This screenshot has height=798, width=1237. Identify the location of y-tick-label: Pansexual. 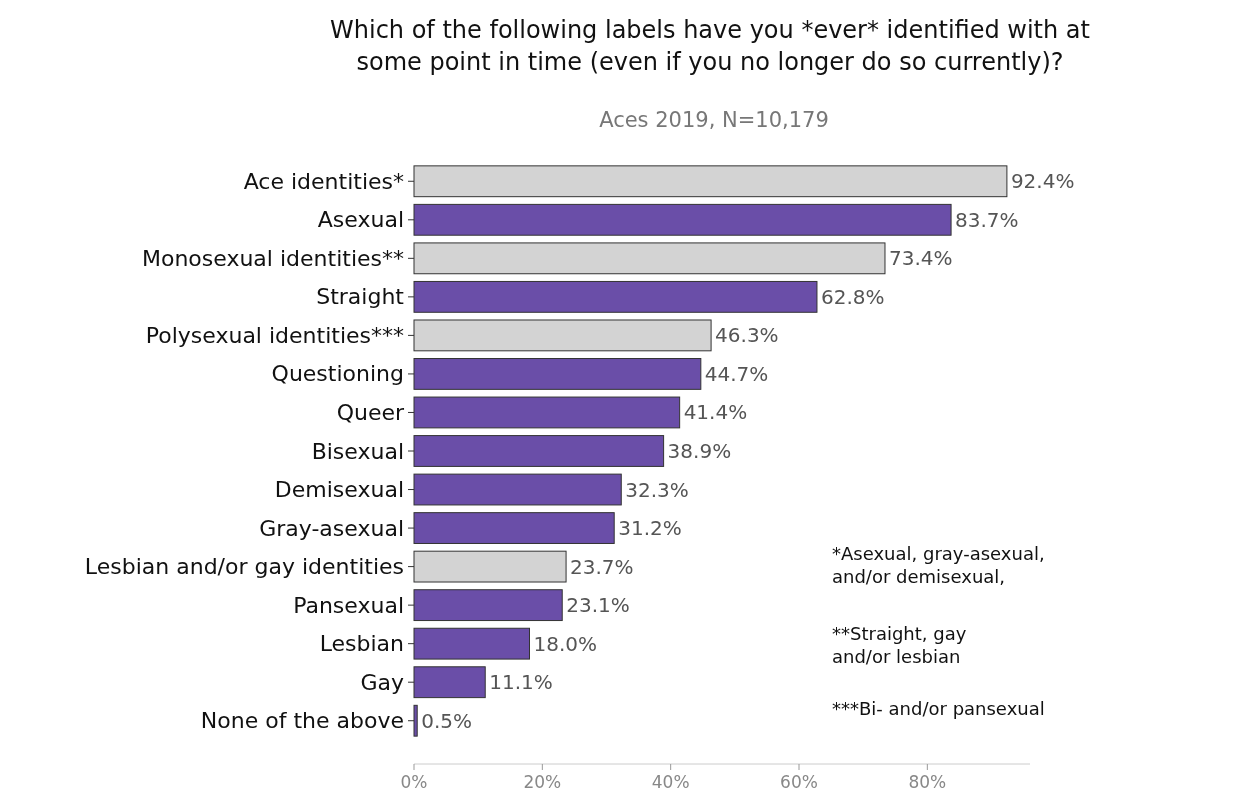
(348, 605).